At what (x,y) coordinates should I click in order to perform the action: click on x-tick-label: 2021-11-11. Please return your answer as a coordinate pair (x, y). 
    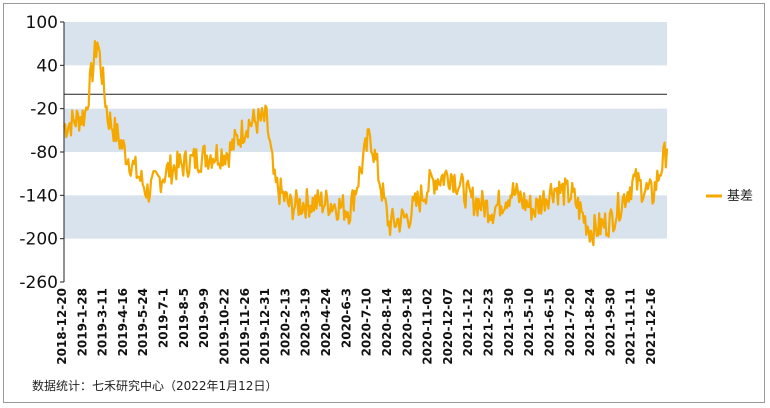
    Looking at the image, I should click on (631, 326).